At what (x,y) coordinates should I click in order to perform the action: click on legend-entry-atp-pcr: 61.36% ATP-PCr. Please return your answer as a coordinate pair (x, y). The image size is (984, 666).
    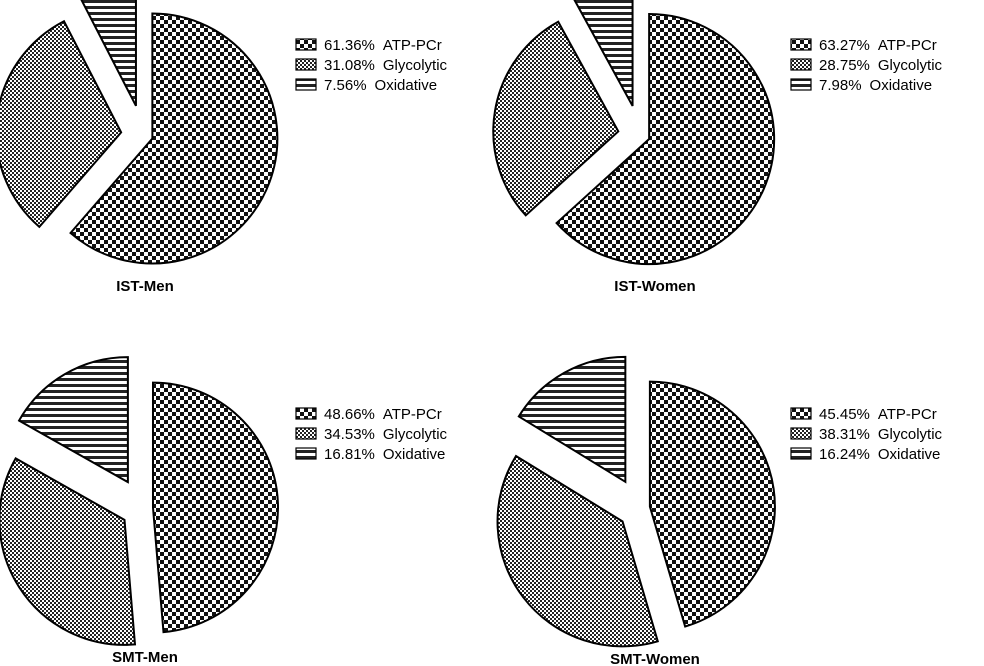
    Looking at the image, I should click on (383, 45).